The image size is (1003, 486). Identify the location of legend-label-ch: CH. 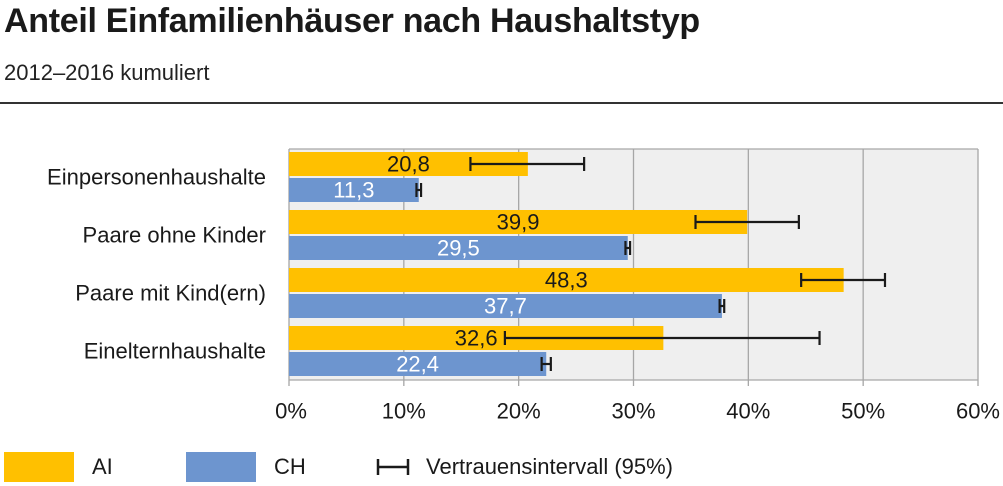
(290, 466).